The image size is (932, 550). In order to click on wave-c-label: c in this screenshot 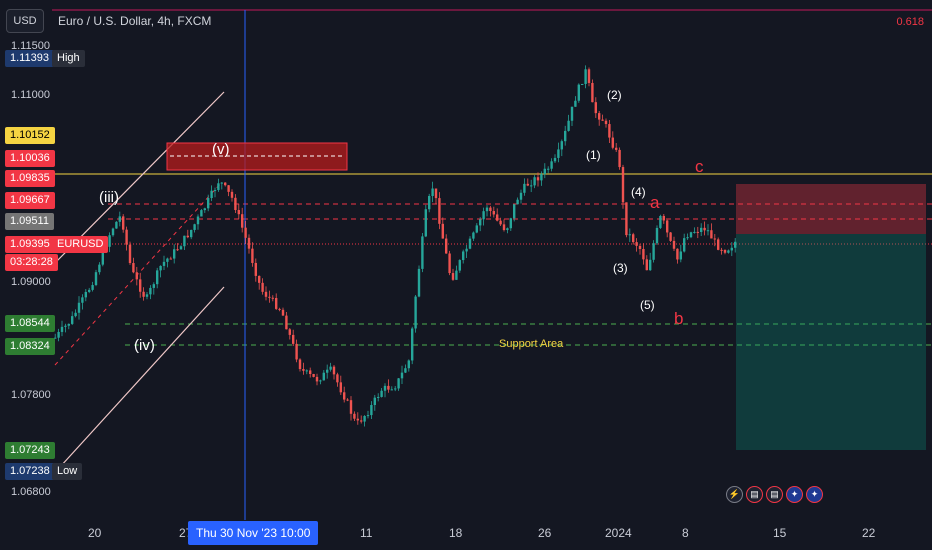, I will do `click(699, 166)`.